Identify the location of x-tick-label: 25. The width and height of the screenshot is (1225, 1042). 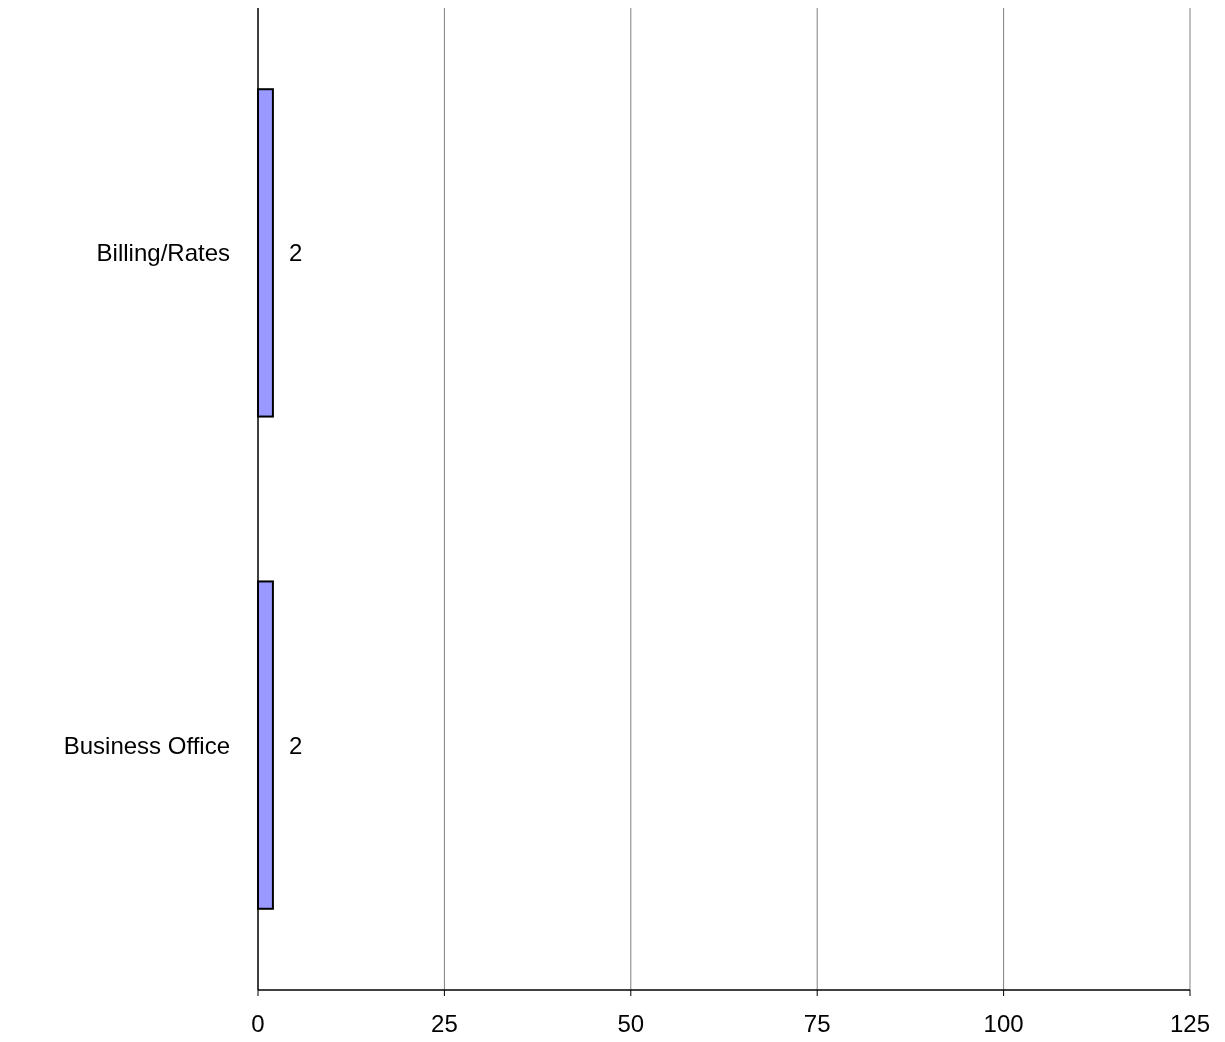
(444, 1023).